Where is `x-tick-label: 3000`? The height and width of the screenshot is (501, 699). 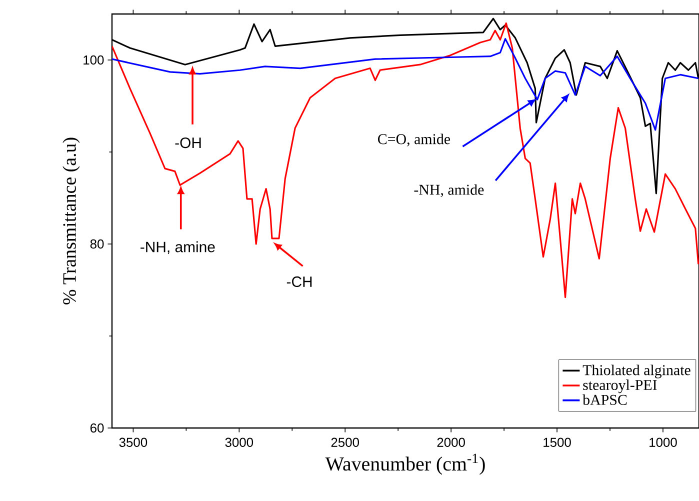 x-tick-label: 3000 is located at coordinates (239, 442).